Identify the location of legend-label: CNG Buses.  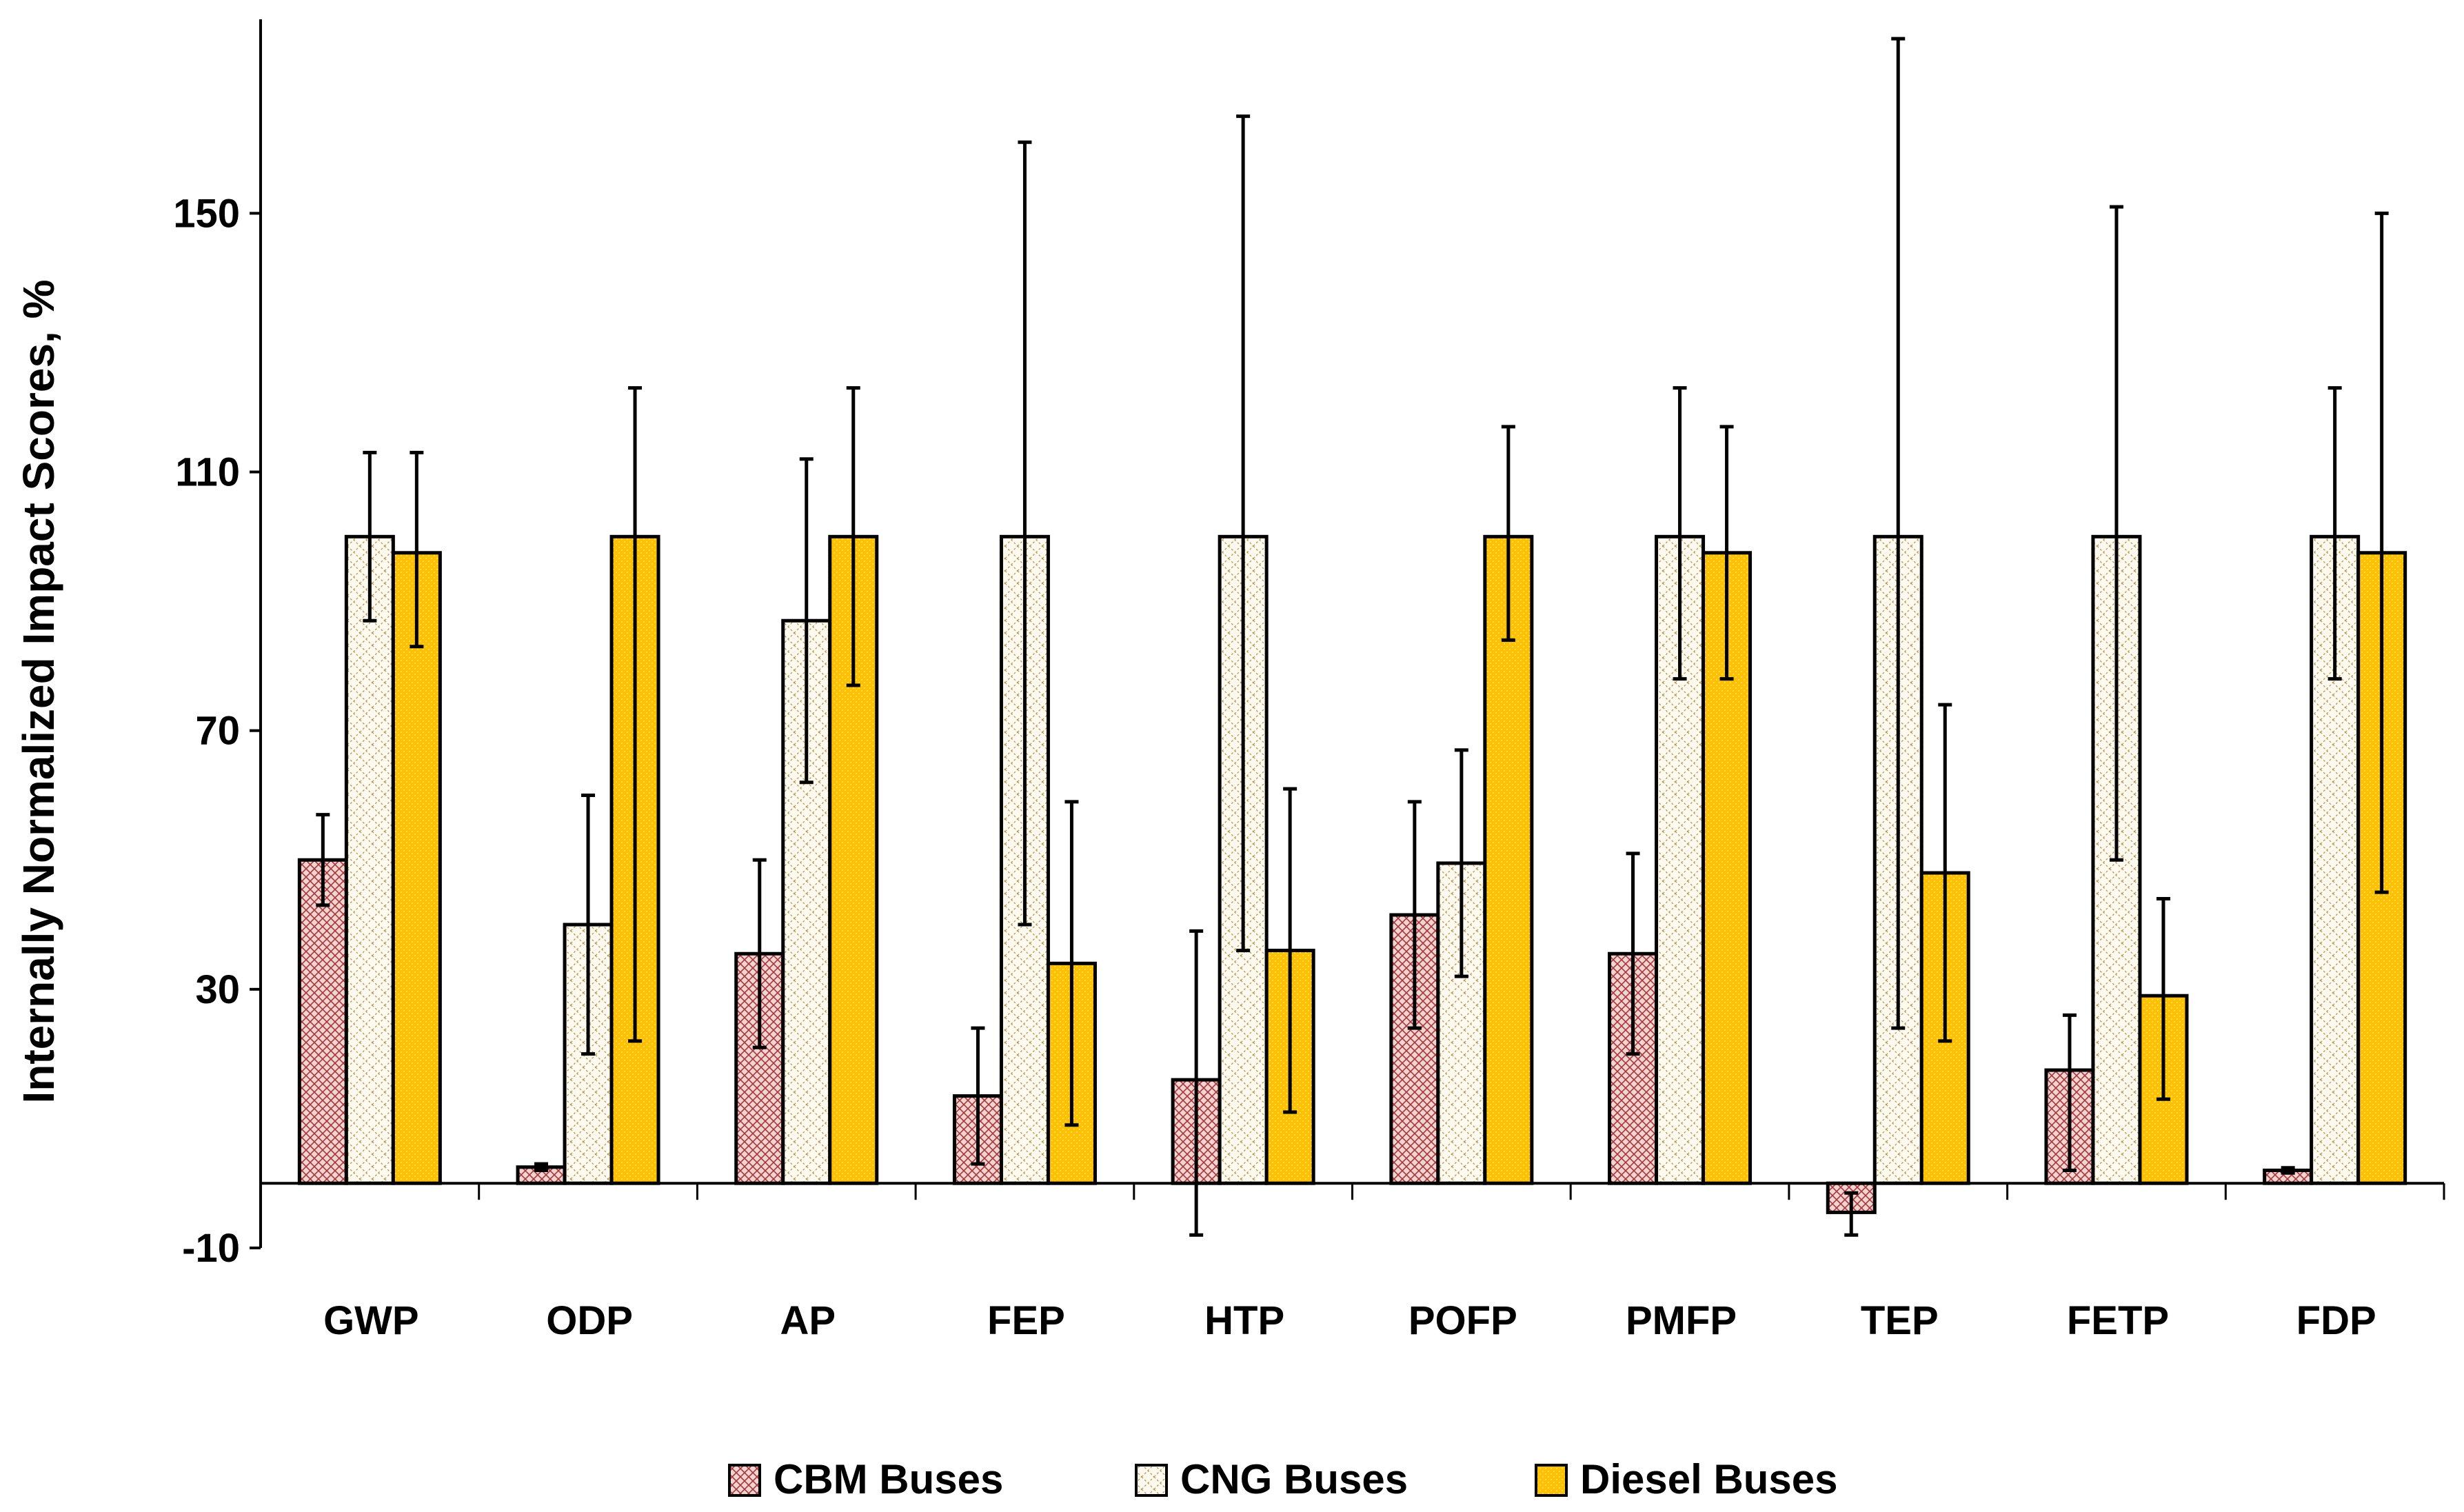
(1294, 1479).